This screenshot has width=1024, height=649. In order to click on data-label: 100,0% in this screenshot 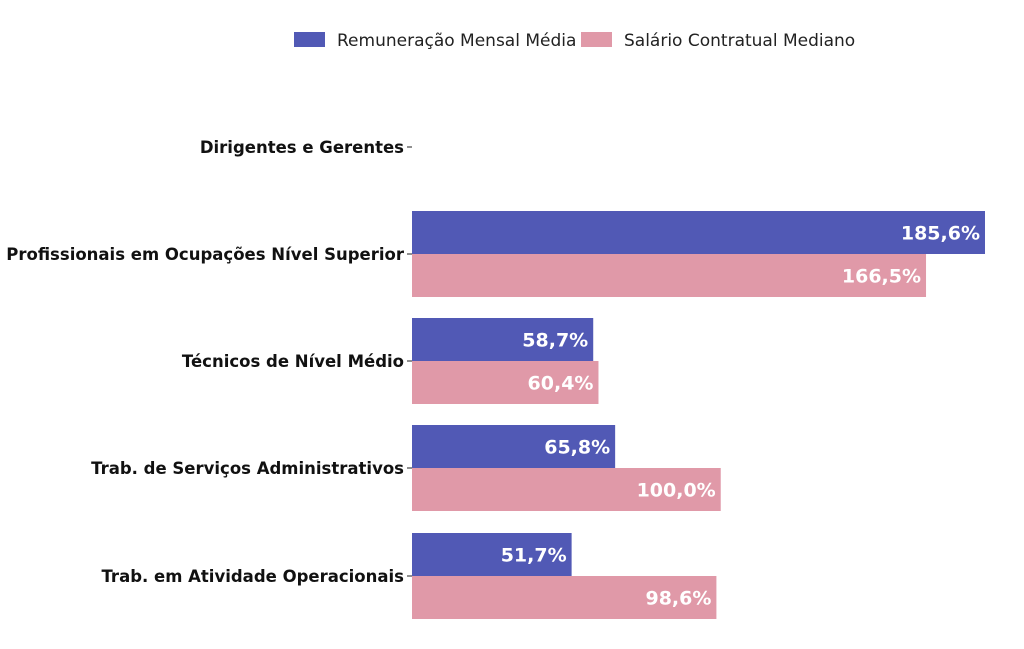, I will do `click(676, 491)`.